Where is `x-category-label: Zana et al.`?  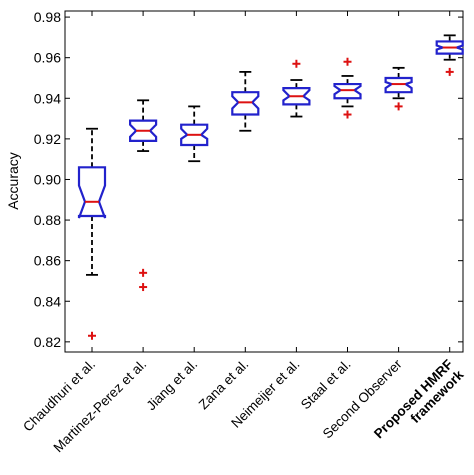
x-category-label: Zana et al. is located at coordinates (224, 385).